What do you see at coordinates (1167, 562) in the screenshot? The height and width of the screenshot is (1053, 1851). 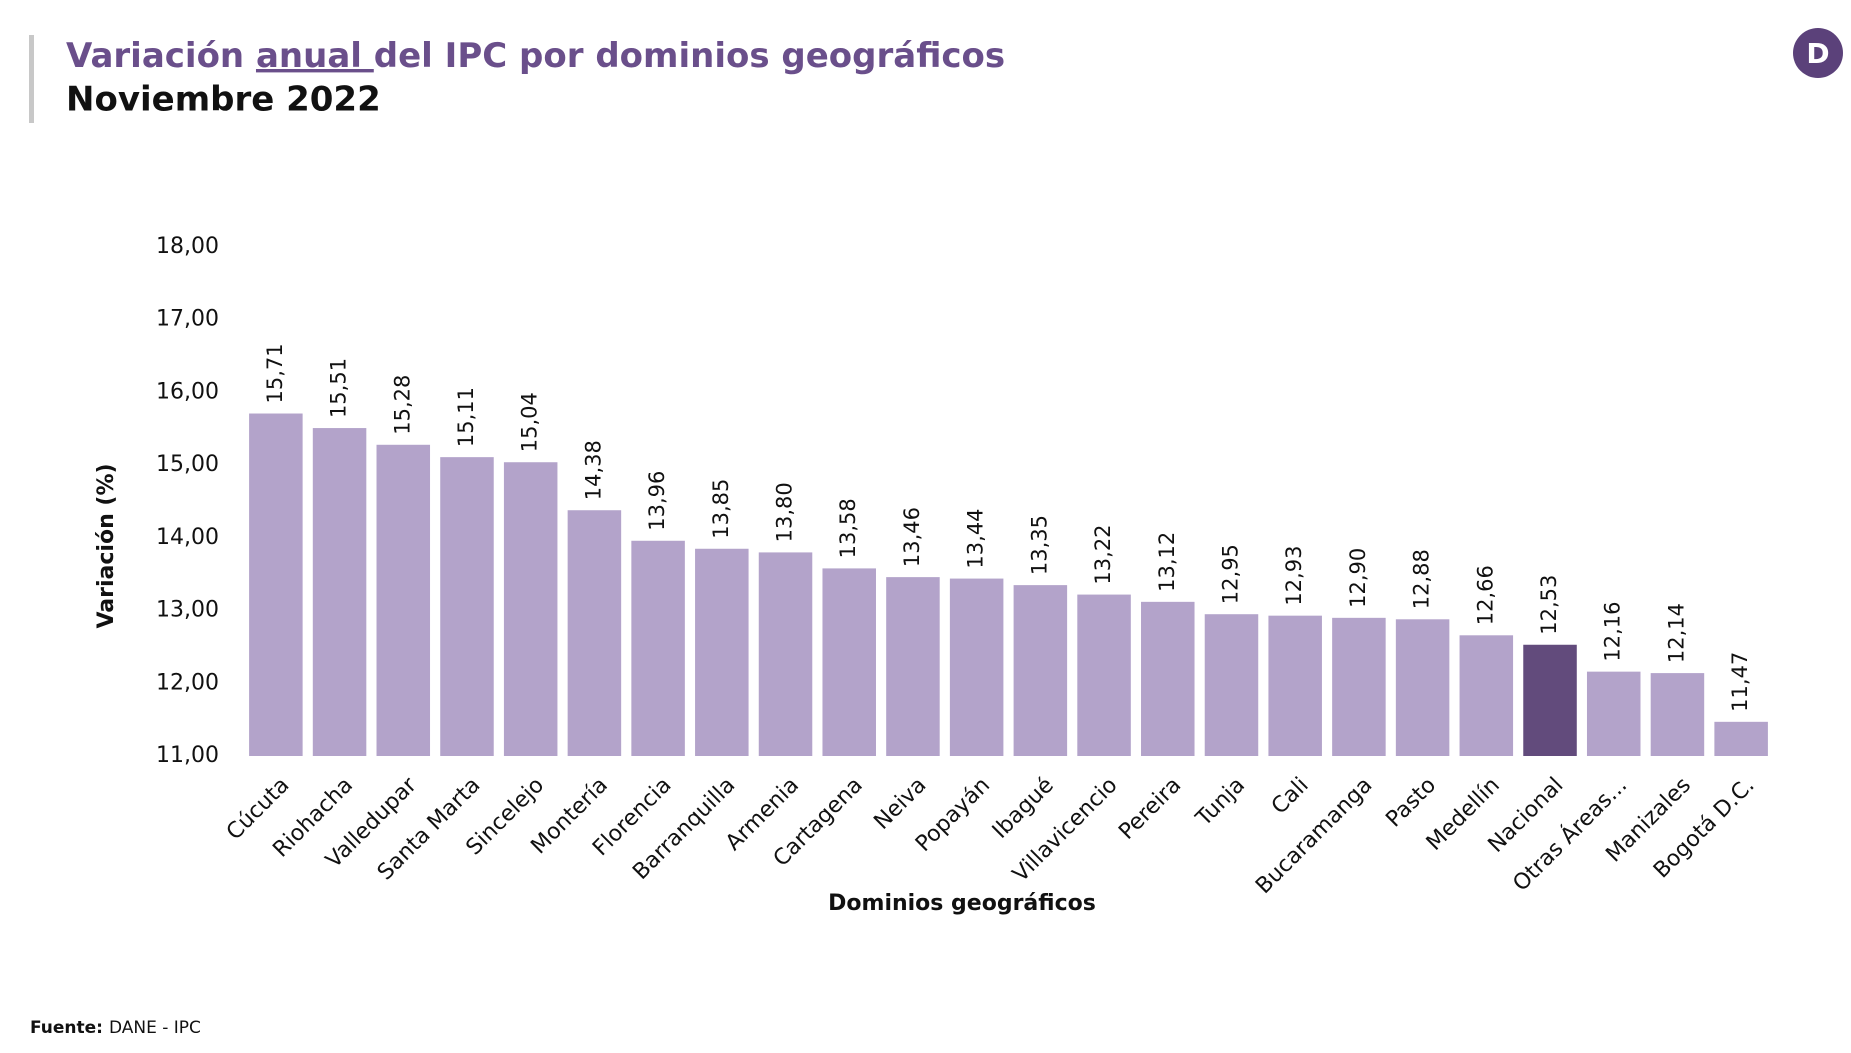 I see `value-label: 13,12` at bounding box center [1167, 562].